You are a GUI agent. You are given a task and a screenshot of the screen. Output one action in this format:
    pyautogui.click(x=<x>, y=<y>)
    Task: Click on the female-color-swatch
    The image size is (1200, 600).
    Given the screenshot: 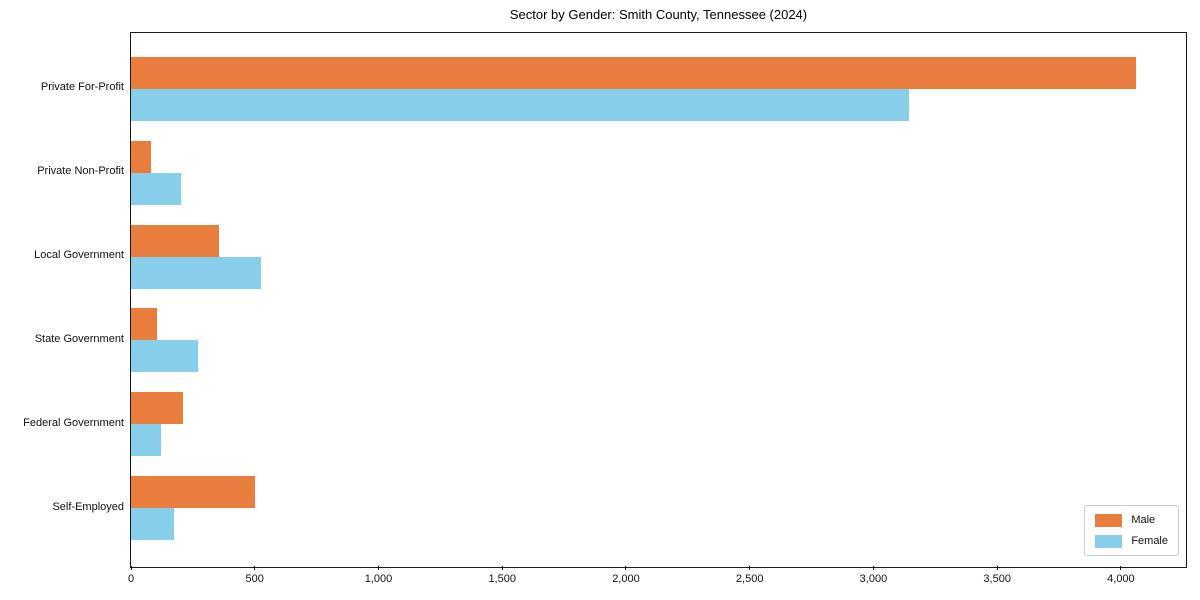 What is the action you would take?
    pyautogui.click(x=1109, y=541)
    